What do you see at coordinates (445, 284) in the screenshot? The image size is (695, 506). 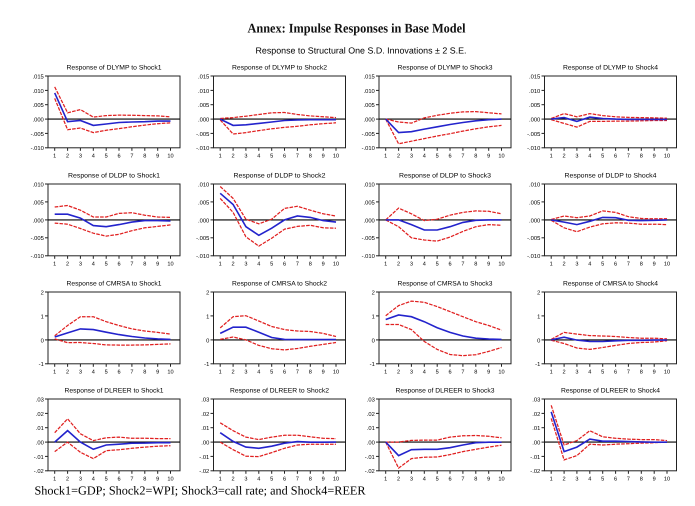 I see `svg-text: Response of CMRSA to Shock3` at bounding box center [445, 284].